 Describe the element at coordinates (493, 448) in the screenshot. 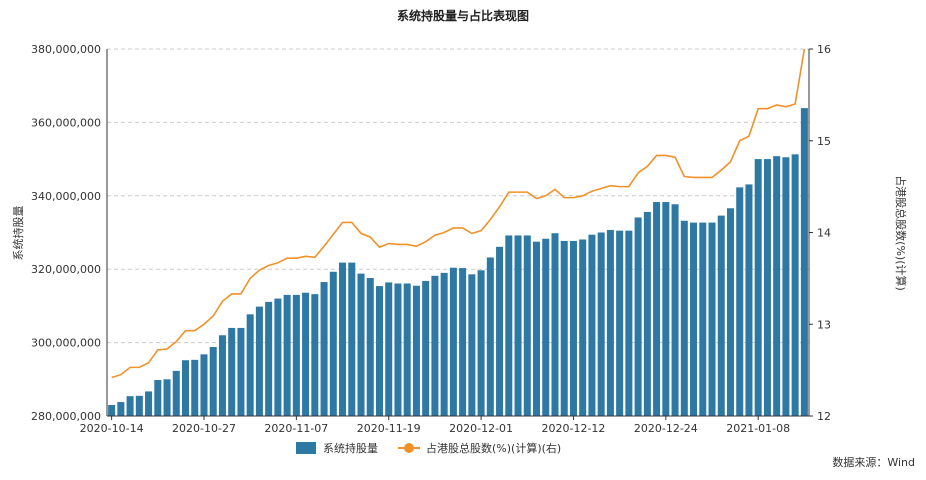

I see `legend-line-label: 占港股总股数(%)(计算)(右)` at that location.